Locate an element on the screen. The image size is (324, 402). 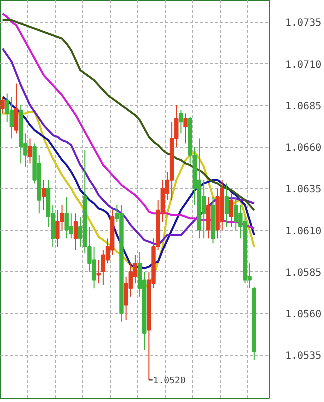
annotation: 1.0520 is located at coordinates (169, 381).